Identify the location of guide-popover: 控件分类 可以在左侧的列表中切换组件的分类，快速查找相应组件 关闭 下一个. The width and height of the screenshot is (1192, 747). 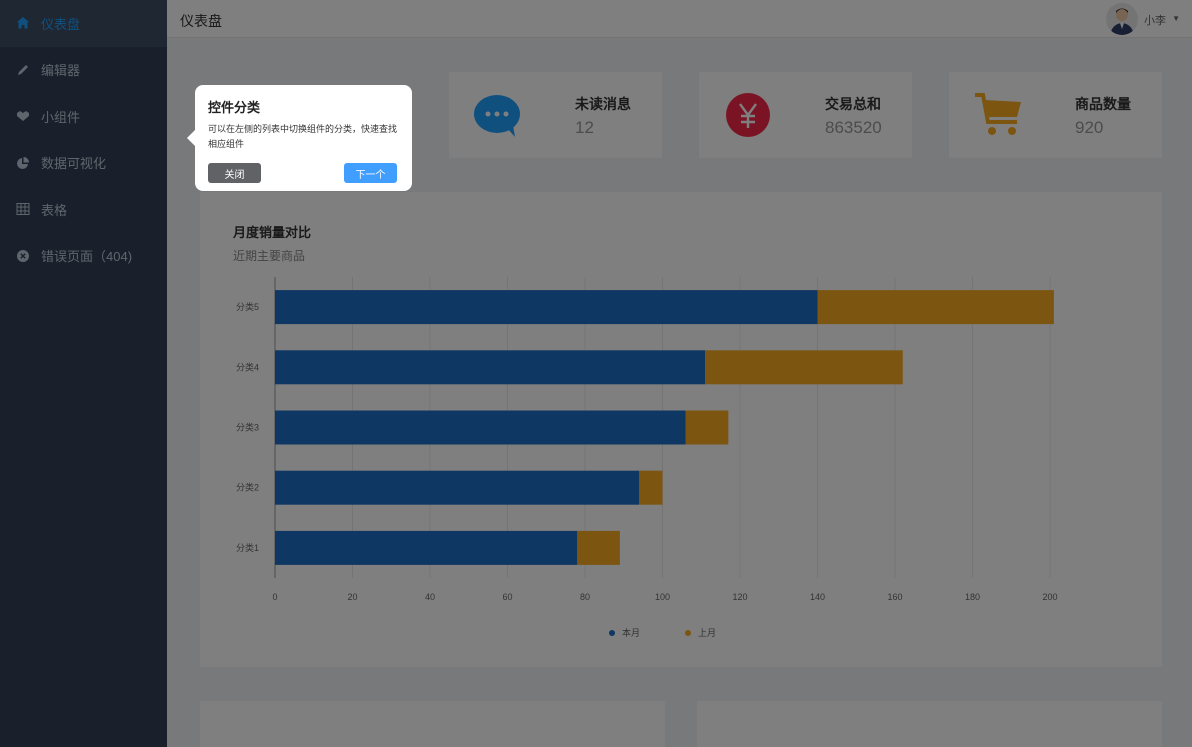
(299, 138).